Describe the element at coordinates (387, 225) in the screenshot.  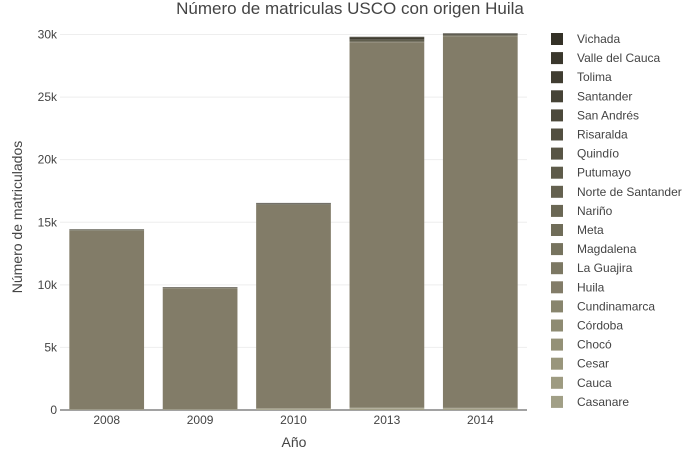
I see `bar-segment: Huila 2013: 29150` at that location.